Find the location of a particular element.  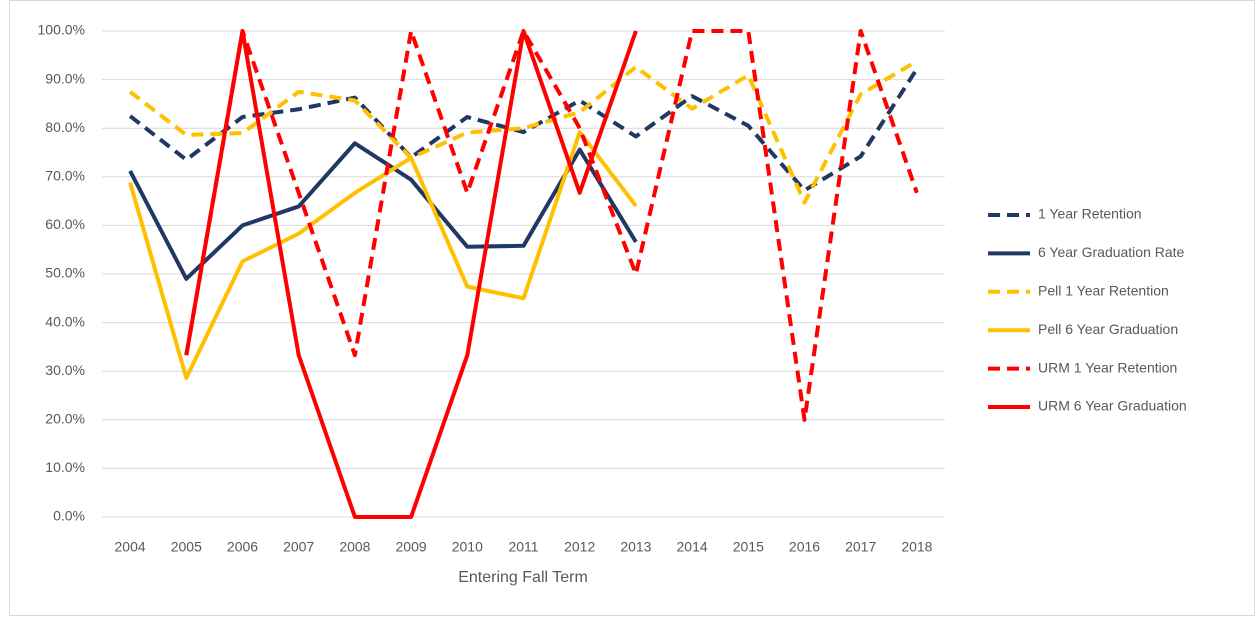

y-tick-label: 0.0% is located at coordinates (69, 516).